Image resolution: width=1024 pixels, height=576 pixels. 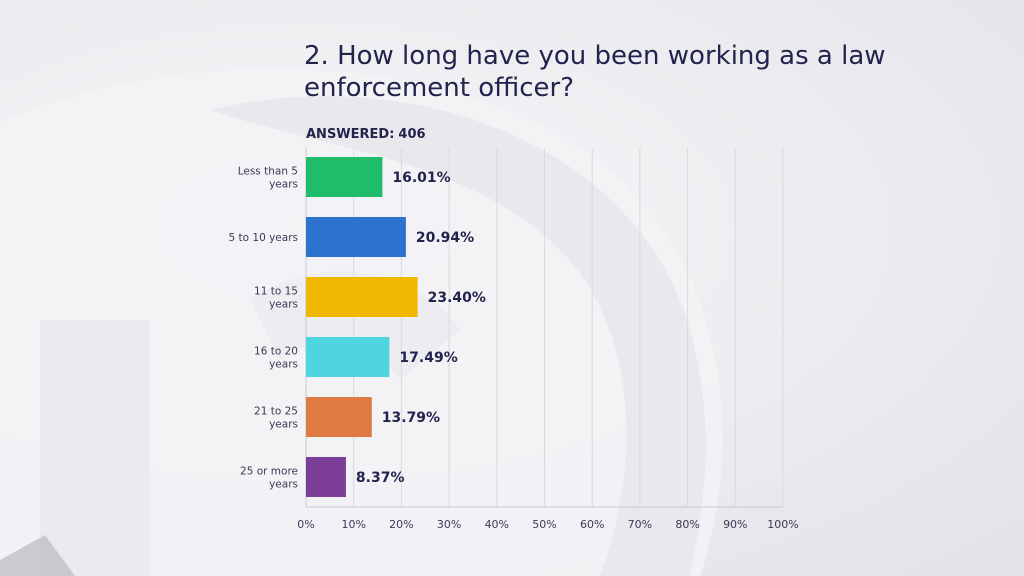 I want to click on category-label: Less than 5 years, so click(x=268, y=178).